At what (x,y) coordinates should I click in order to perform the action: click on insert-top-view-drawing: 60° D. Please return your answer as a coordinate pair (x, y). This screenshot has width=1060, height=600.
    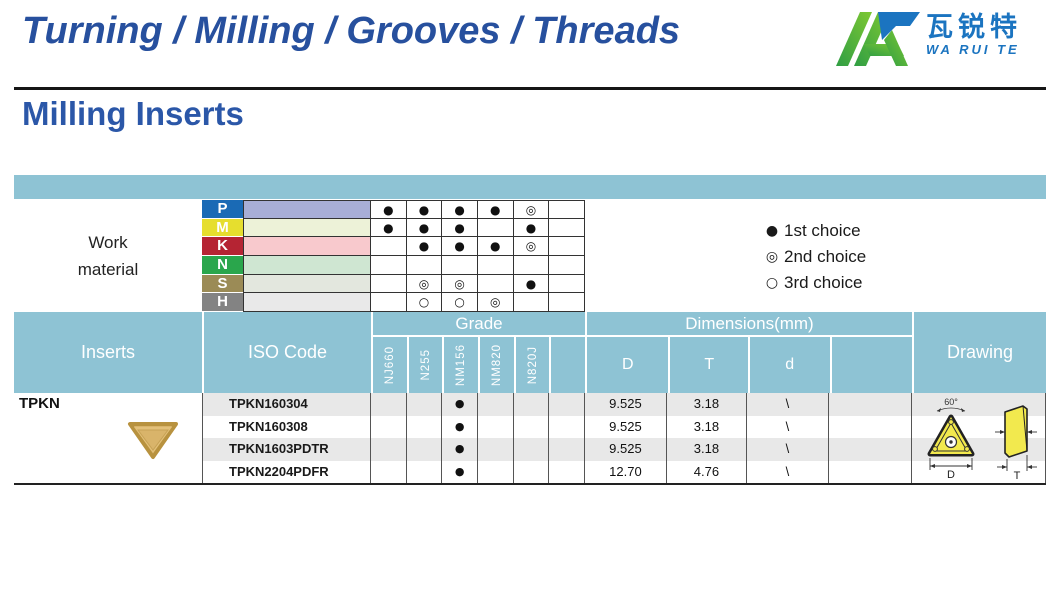
    Looking at the image, I should click on (951, 439).